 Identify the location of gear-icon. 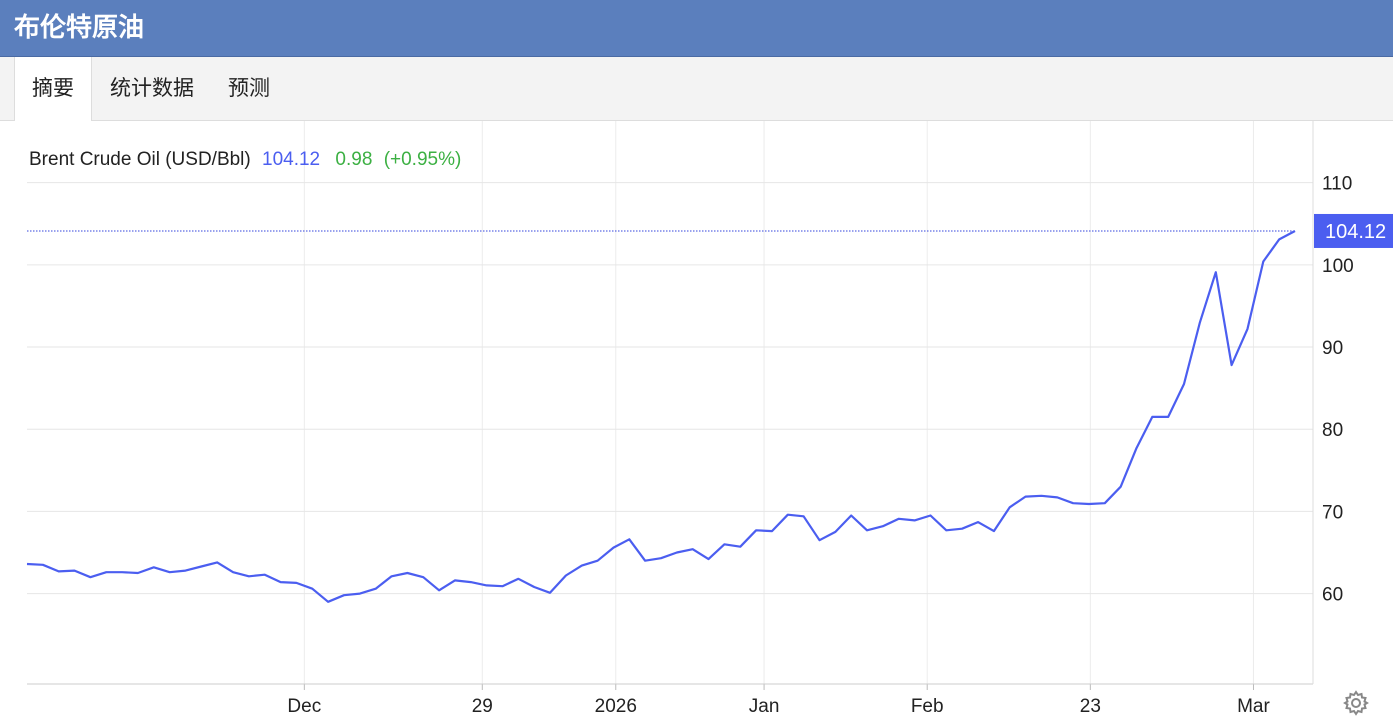
(1356, 703).